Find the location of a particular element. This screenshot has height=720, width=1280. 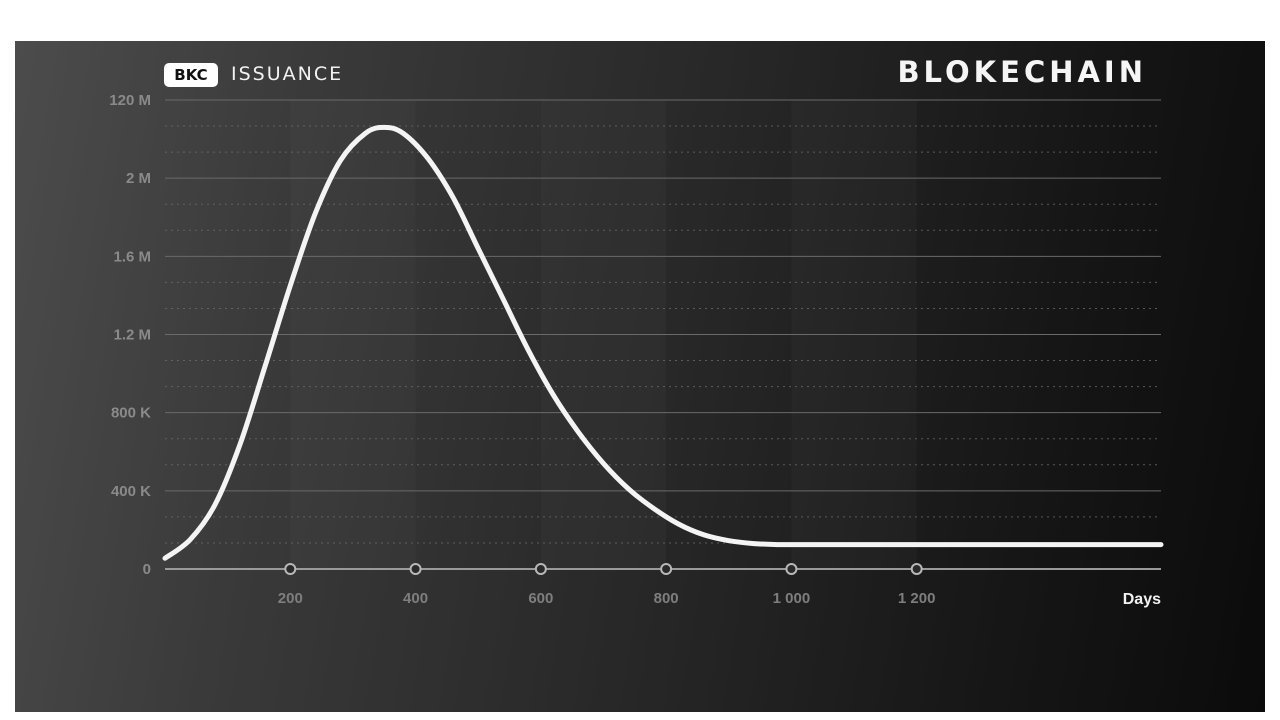

x-axis-label: Days is located at coordinates (1142, 599).